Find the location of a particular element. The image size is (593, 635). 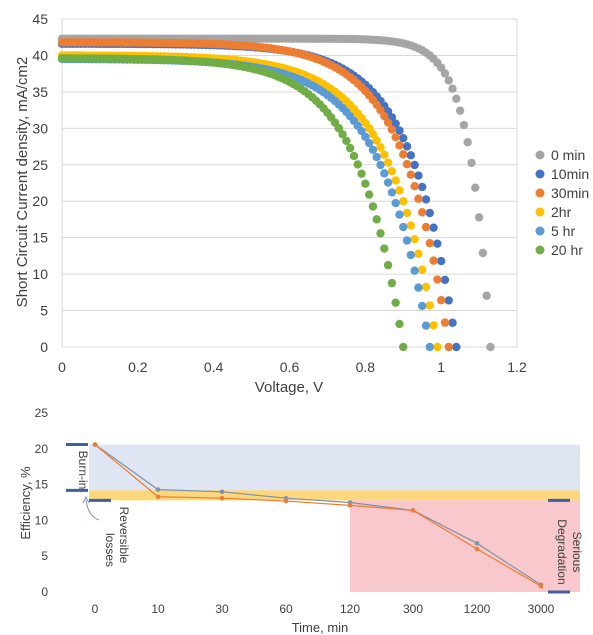

y-tick-label: 5 is located at coordinates (44, 311).